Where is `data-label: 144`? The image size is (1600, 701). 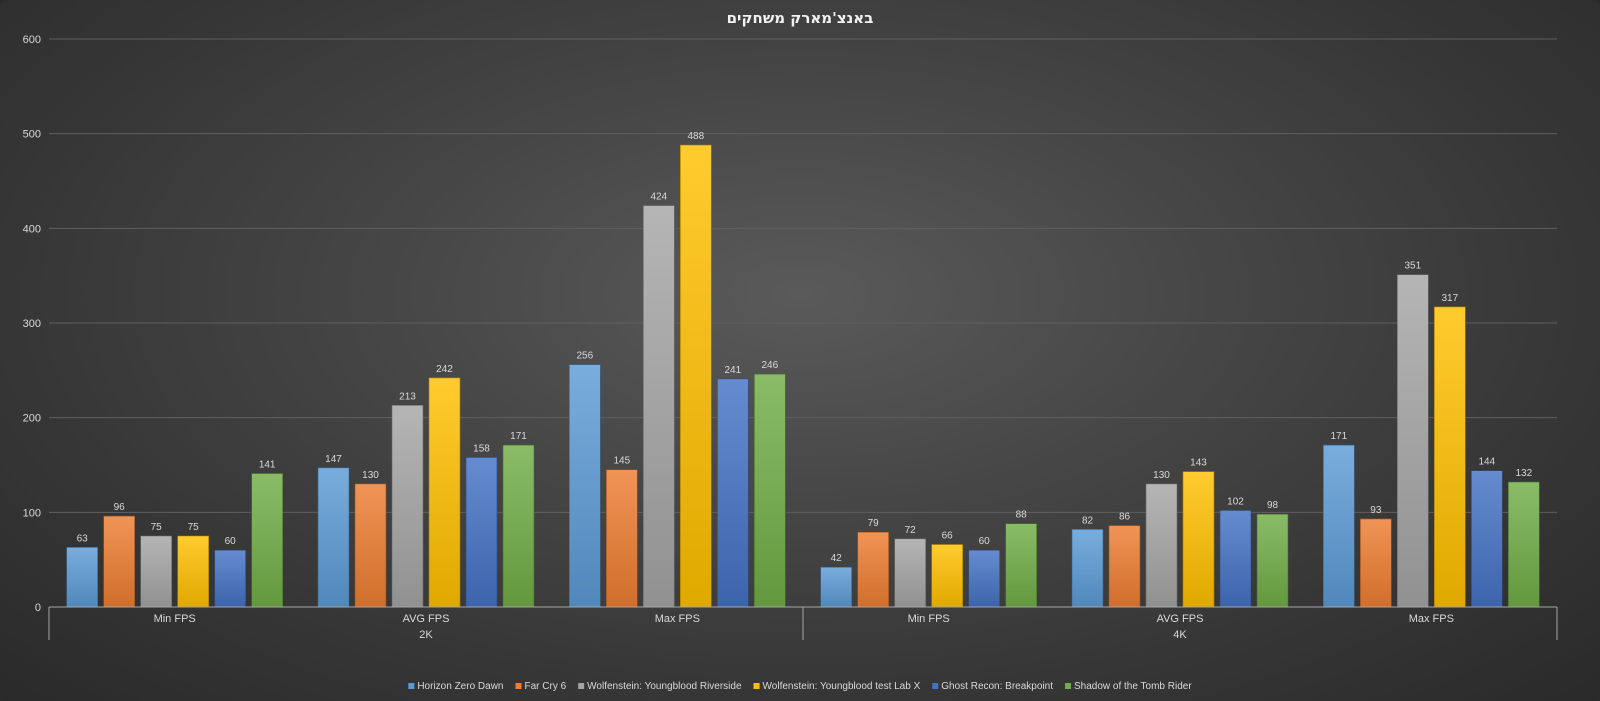
data-label: 144 is located at coordinates (1486, 462).